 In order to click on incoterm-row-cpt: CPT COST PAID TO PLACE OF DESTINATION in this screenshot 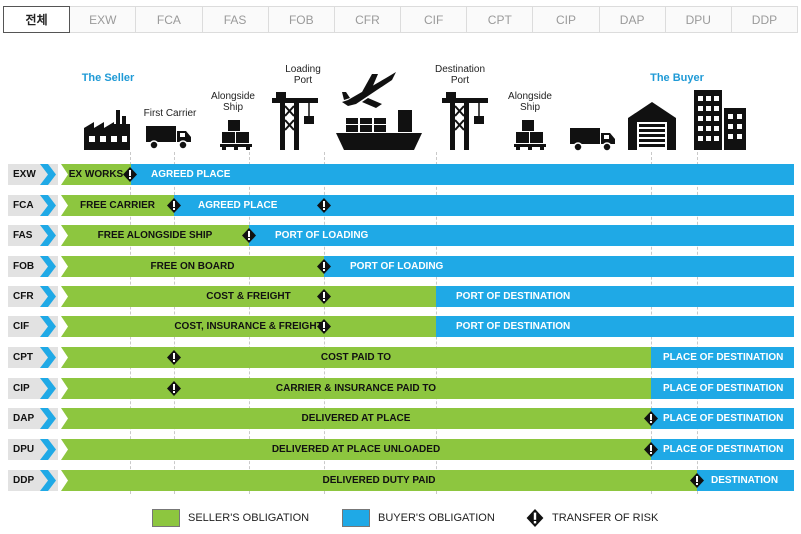, I will do `click(401, 357)`.